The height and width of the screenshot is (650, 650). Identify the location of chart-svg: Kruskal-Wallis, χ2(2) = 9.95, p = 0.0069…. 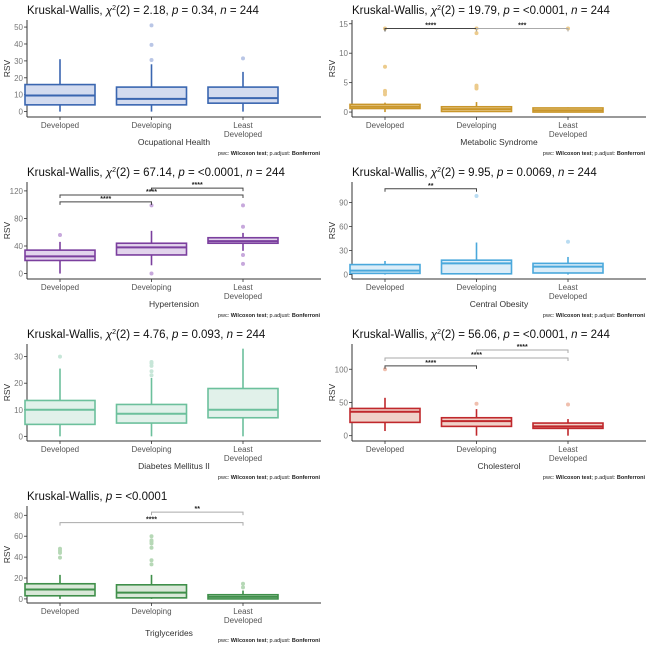
(486, 243).